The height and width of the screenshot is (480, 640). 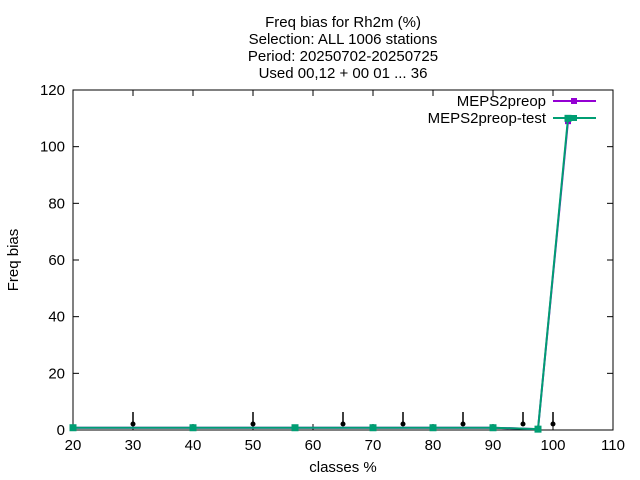 I want to click on y-tick-label: 0, so click(x=61, y=430).